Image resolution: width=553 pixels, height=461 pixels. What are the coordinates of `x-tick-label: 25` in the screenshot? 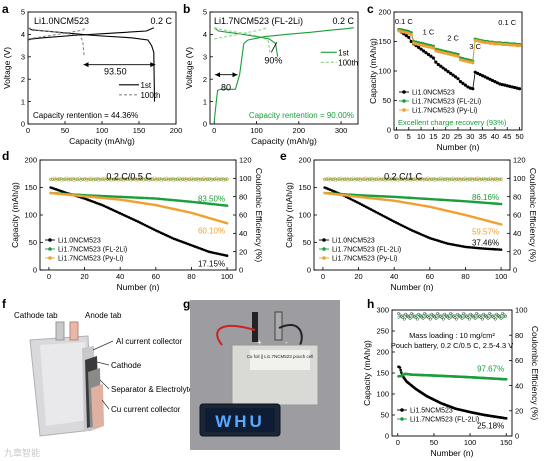 It's located at (458, 136).